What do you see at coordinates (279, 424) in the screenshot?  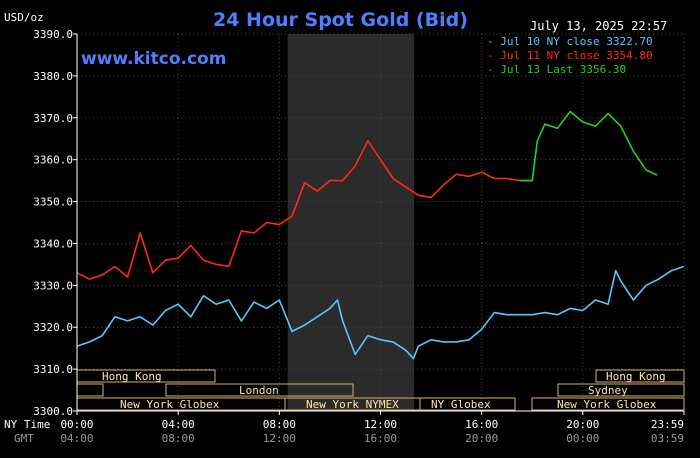 I see `x-tick-label-ny: 08:00` at bounding box center [279, 424].